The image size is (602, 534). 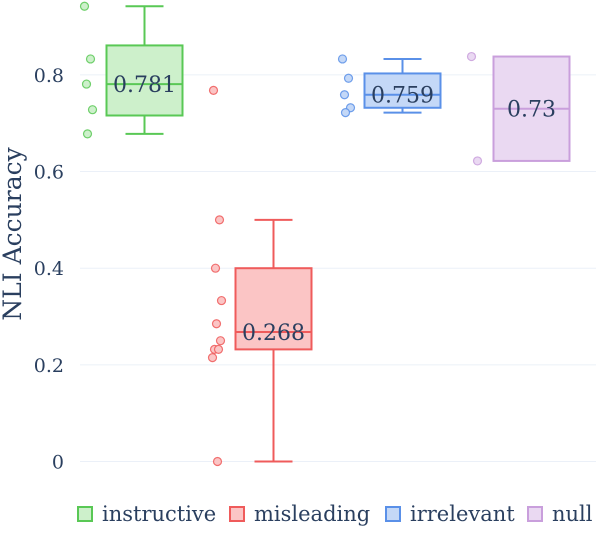 I want to click on legend-item-misleading: misleading, so click(x=299, y=514).